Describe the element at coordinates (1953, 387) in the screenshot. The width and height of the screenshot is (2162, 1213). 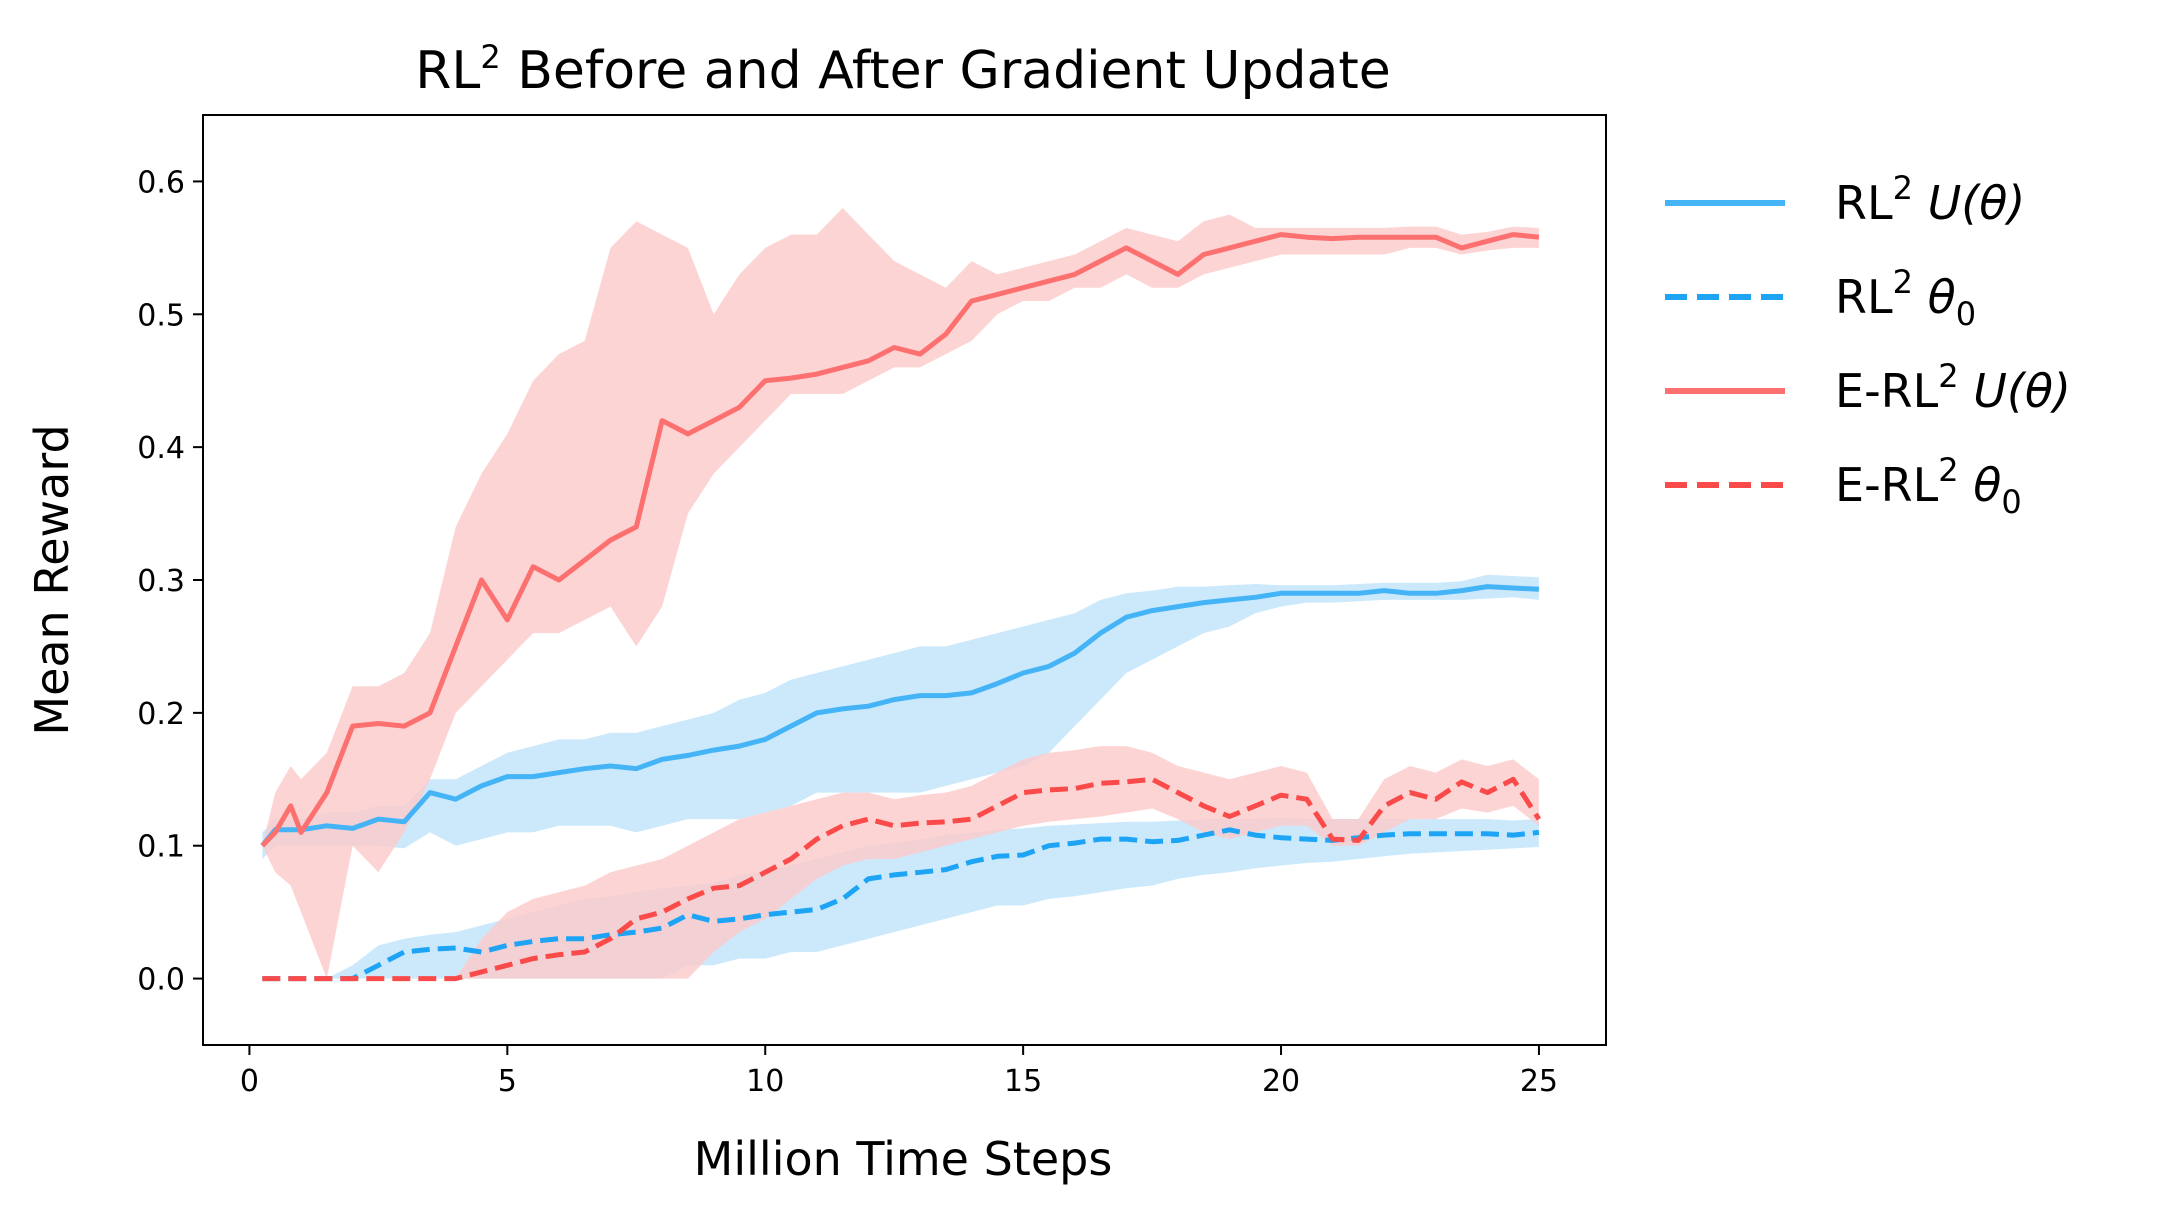
I see `legend-label-erl2_u: E-RL2 U(θ)` at that location.